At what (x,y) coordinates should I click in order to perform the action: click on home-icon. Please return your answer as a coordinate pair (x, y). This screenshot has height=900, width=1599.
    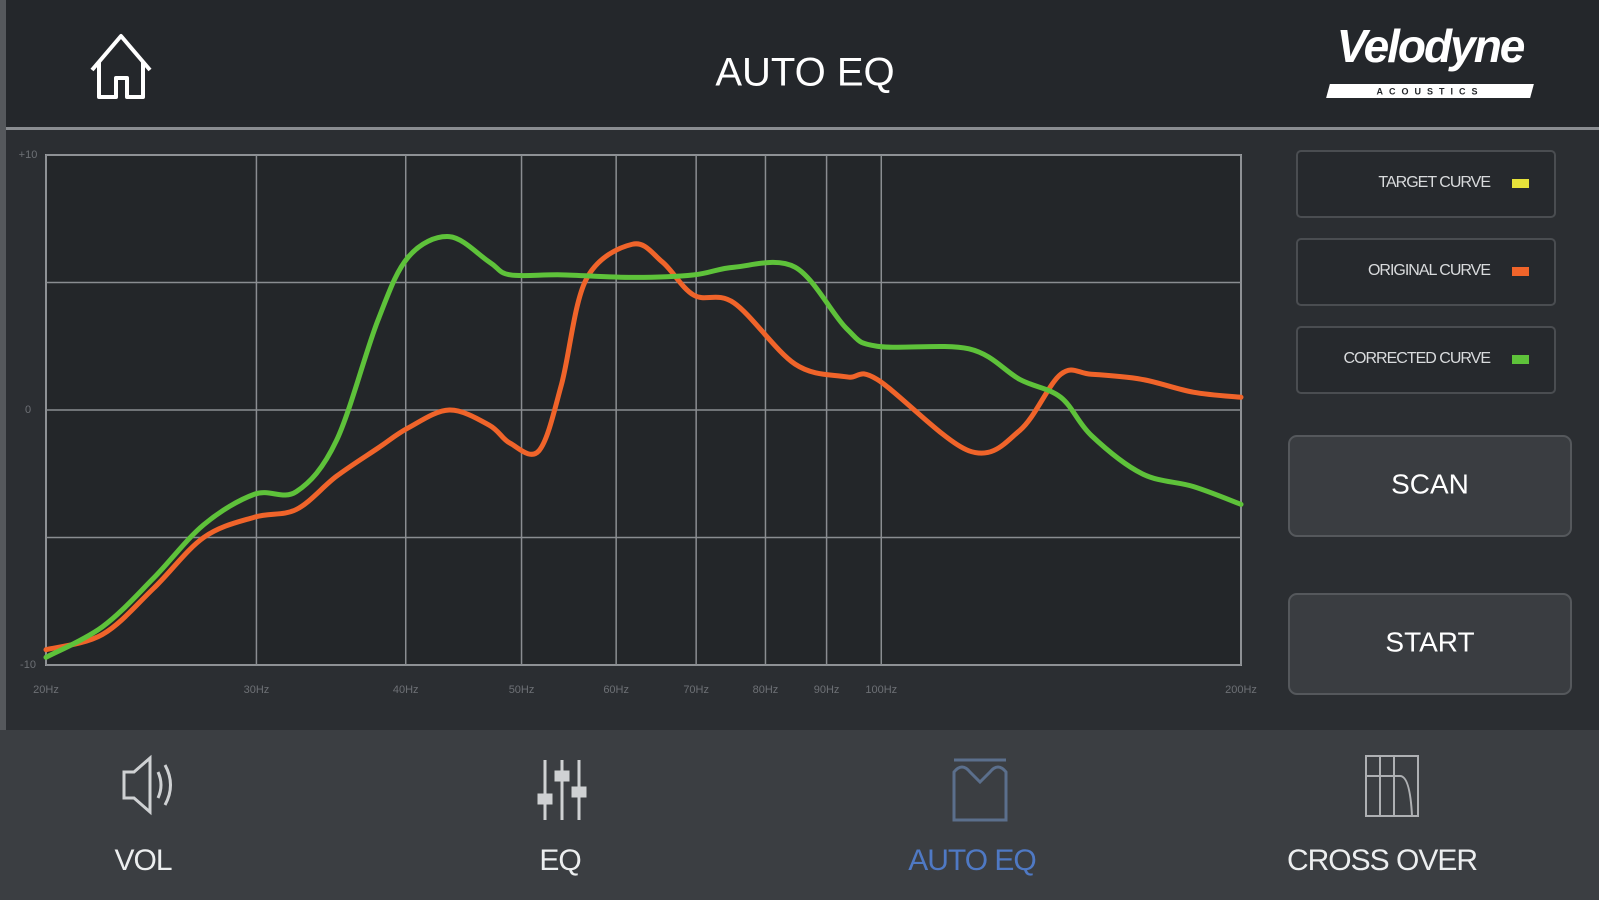
    Looking at the image, I should click on (121, 66).